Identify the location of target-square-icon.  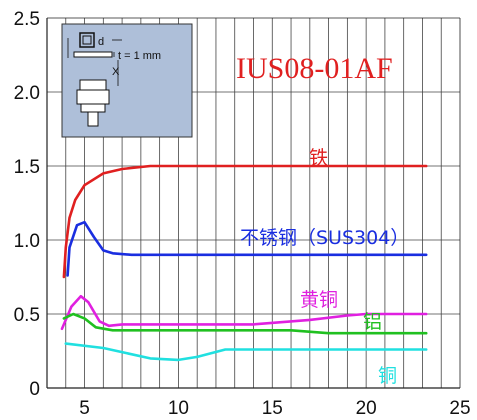
(87, 40).